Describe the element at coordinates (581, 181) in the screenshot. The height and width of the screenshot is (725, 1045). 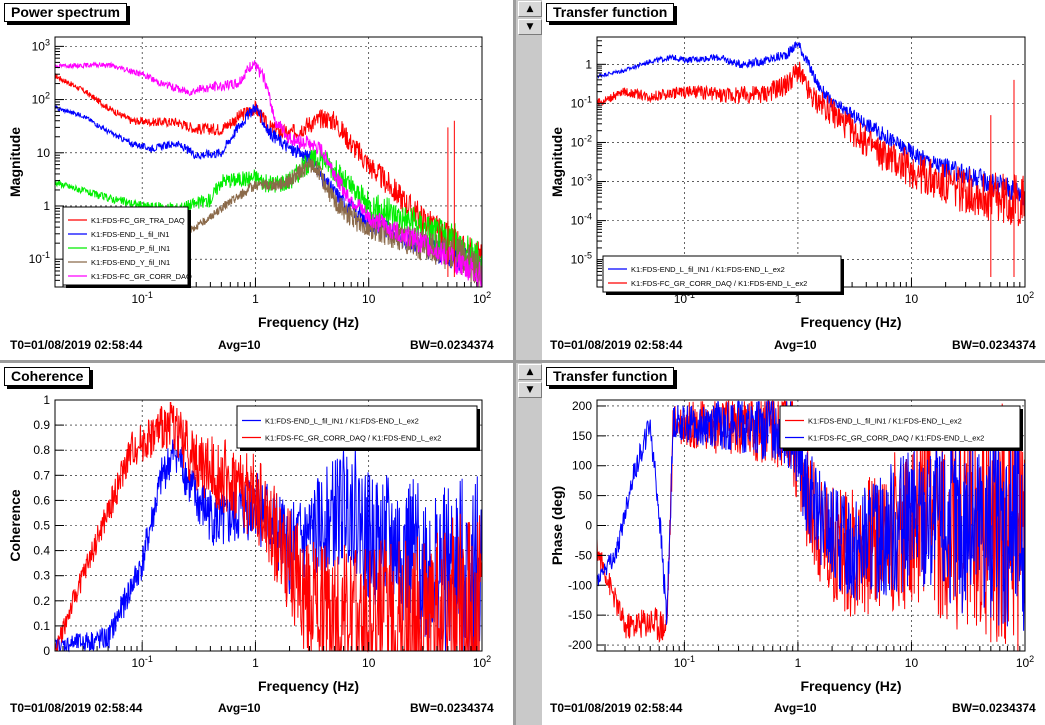
I see `y-tick-label: 10-3` at that location.